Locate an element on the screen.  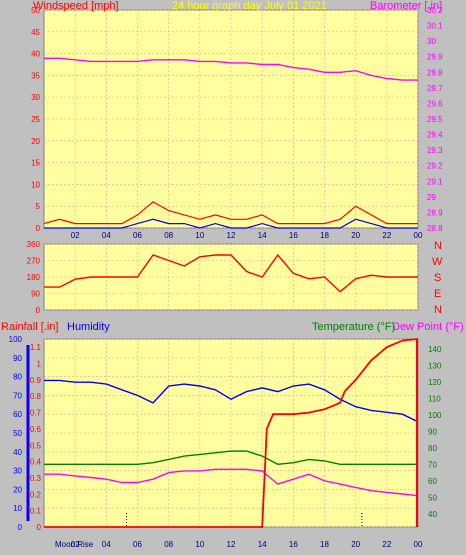
y-tick-windspeed: 45 is located at coordinates (35, 32).